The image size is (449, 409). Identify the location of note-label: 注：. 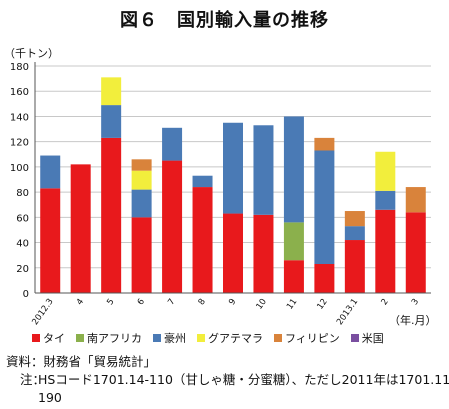
(33, 379).